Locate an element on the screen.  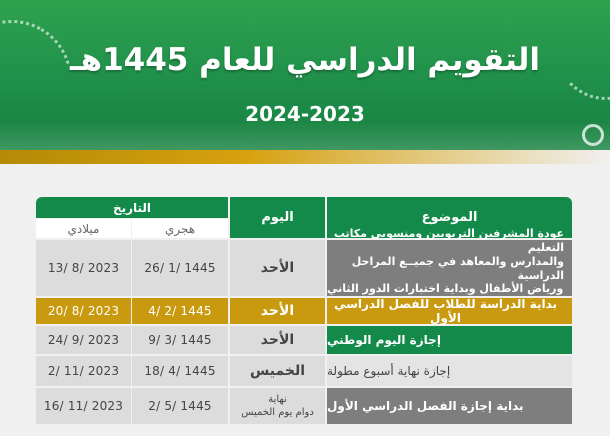
table-row-gregorian: 13/ 8/ 2023 is located at coordinates (83, 268).